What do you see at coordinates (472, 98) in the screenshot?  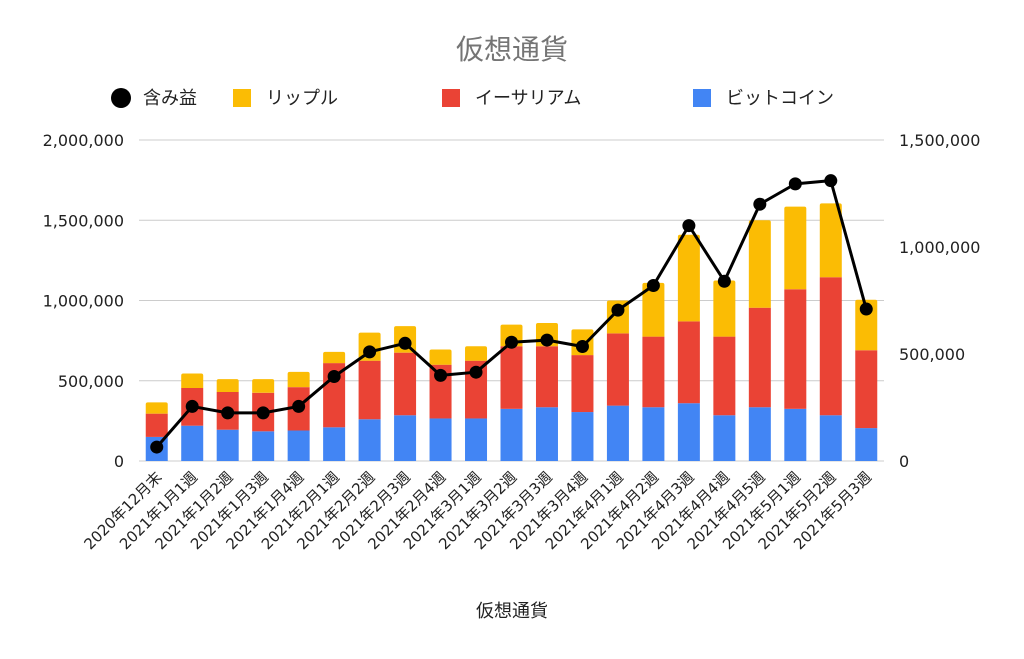 I see `legend: 含み益 リップル イーサリアム ビットコイン` at bounding box center [472, 98].